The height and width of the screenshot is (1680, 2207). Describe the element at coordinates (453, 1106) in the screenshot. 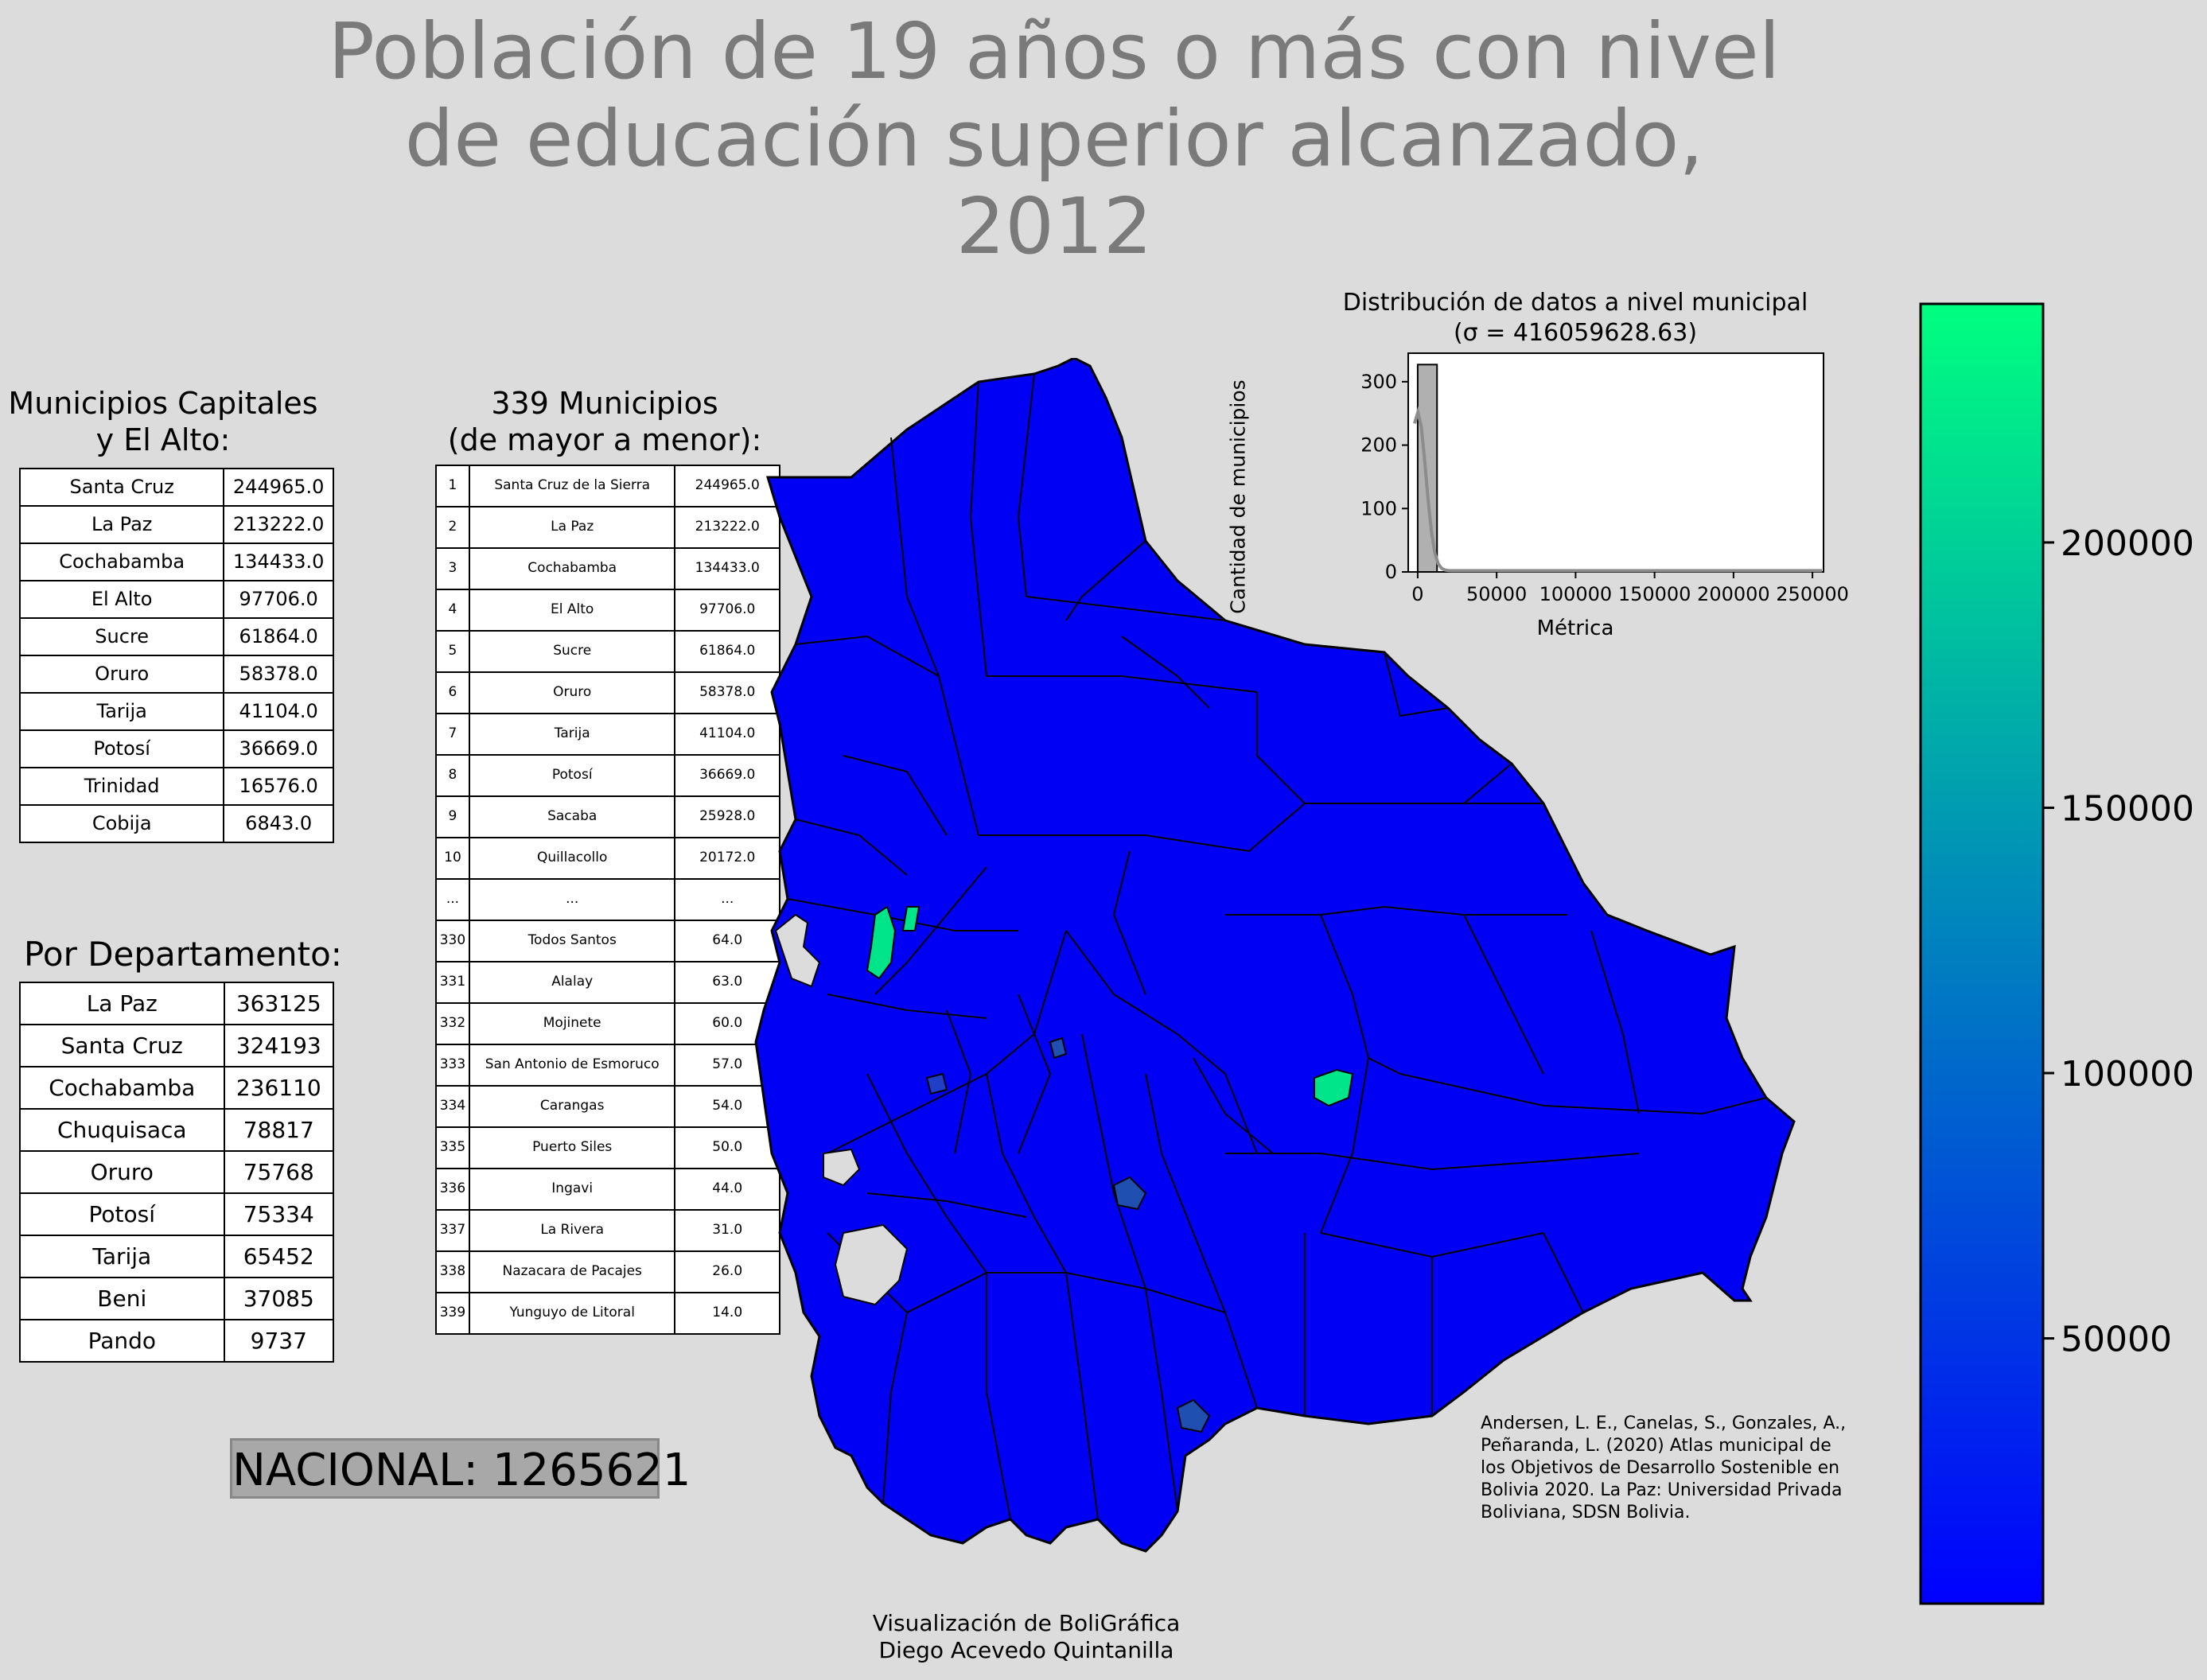

I see `mun-rank-cell: 334` at that location.